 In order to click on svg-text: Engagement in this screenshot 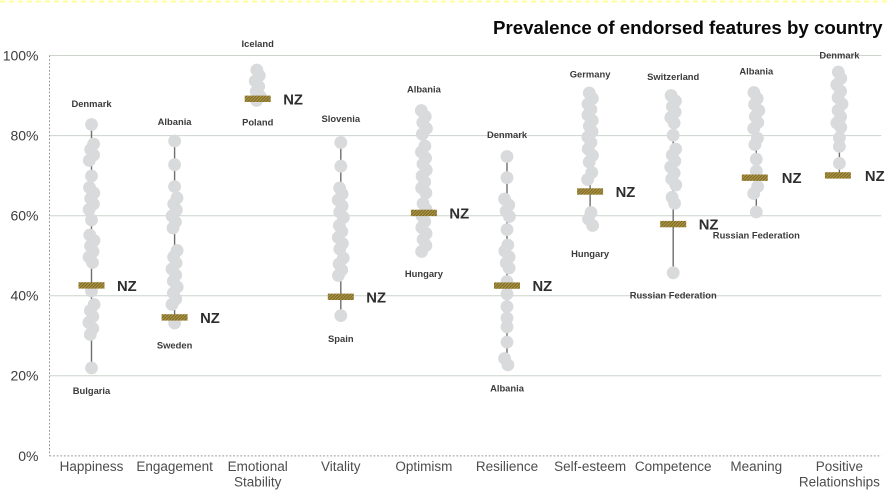, I will do `click(174, 466)`.